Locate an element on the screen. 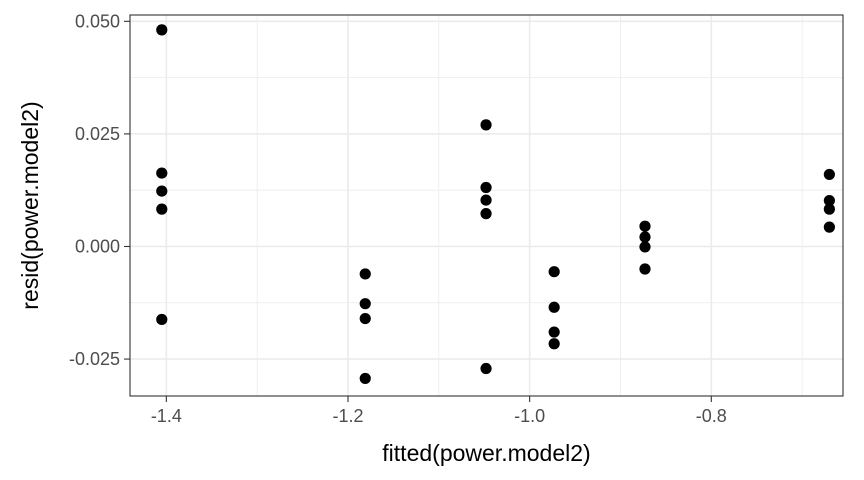 The width and height of the screenshot is (864, 480). x-tick-label: -0.8 is located at coordinates (711, 416).